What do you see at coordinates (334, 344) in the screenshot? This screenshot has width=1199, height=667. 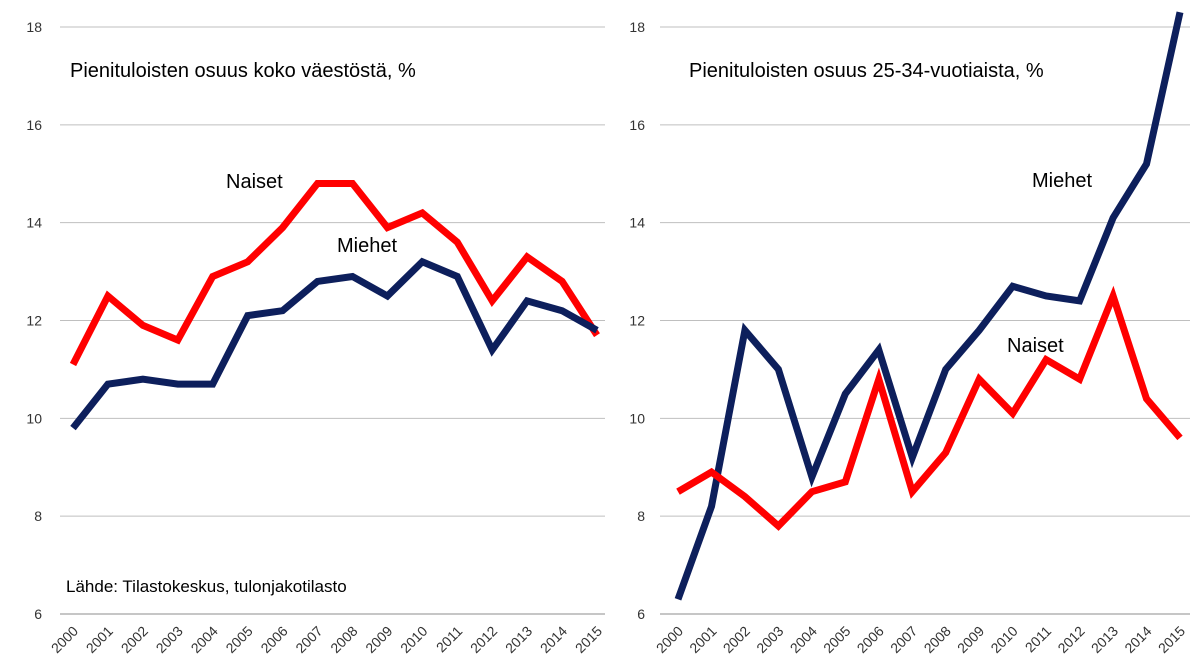 I see `series-line-miehet` at bounding box center [334, 344].